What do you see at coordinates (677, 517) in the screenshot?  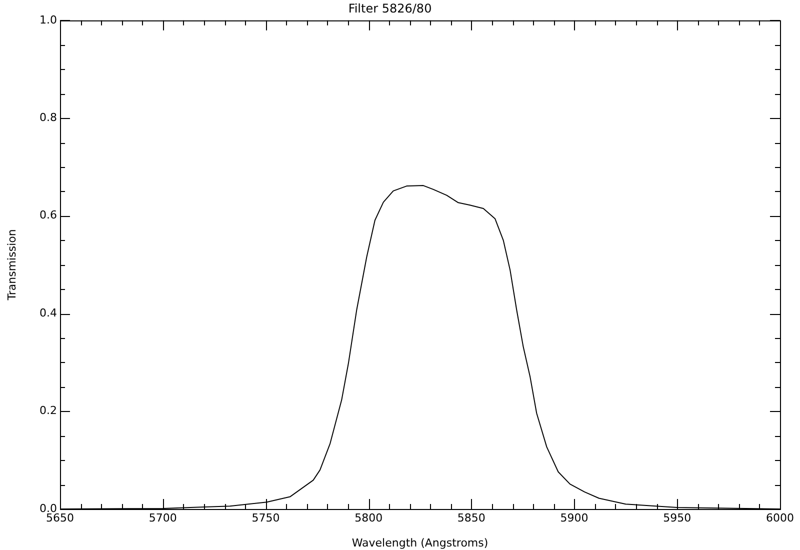 I see `x-tick-label: 5950` at bounding box center [677, 517].